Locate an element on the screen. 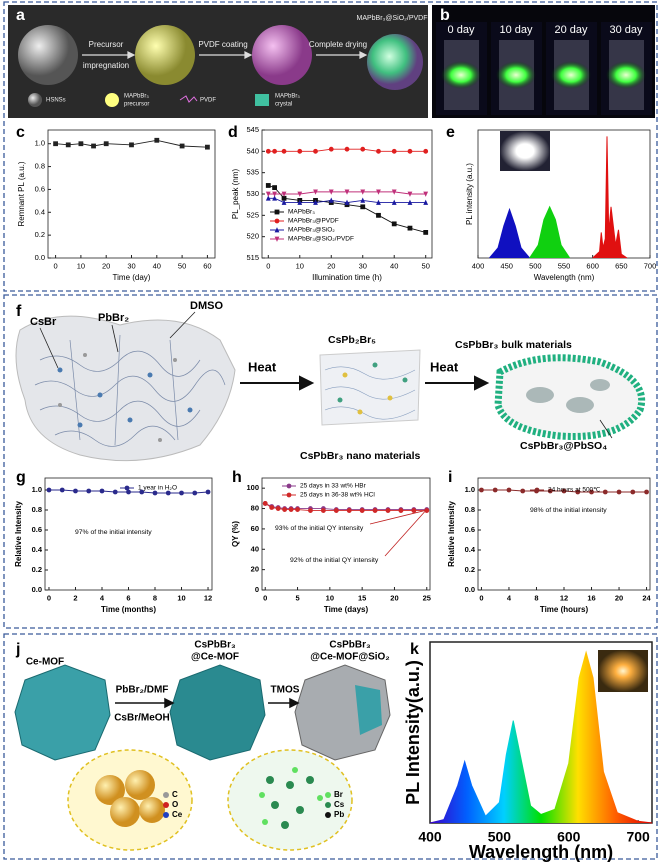 The width and height of the screenshot is (661, 867). x-tick-label: 16 is located at coordinates (591, 597).